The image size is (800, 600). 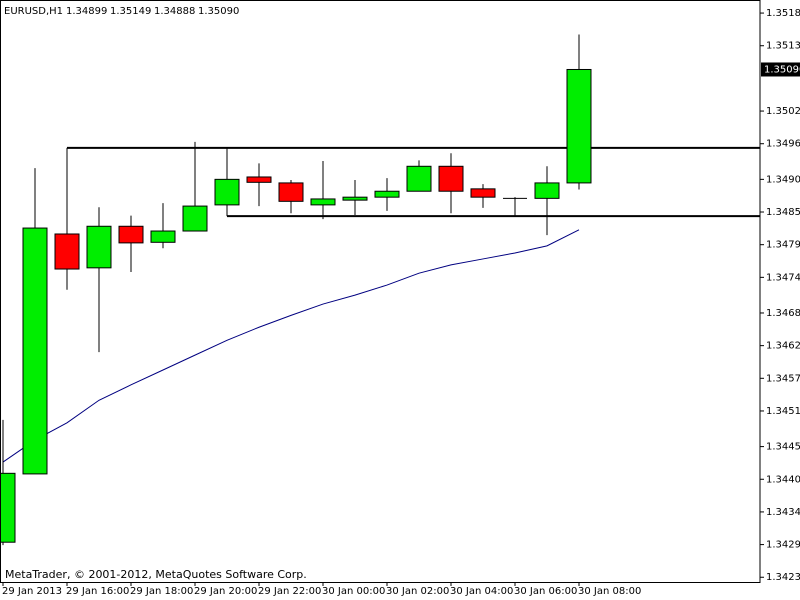 What do you see at coordinates (783, 313) in the screenshot?
I see `y-tick-label: 1.34680` at bounding box center [783, 313].